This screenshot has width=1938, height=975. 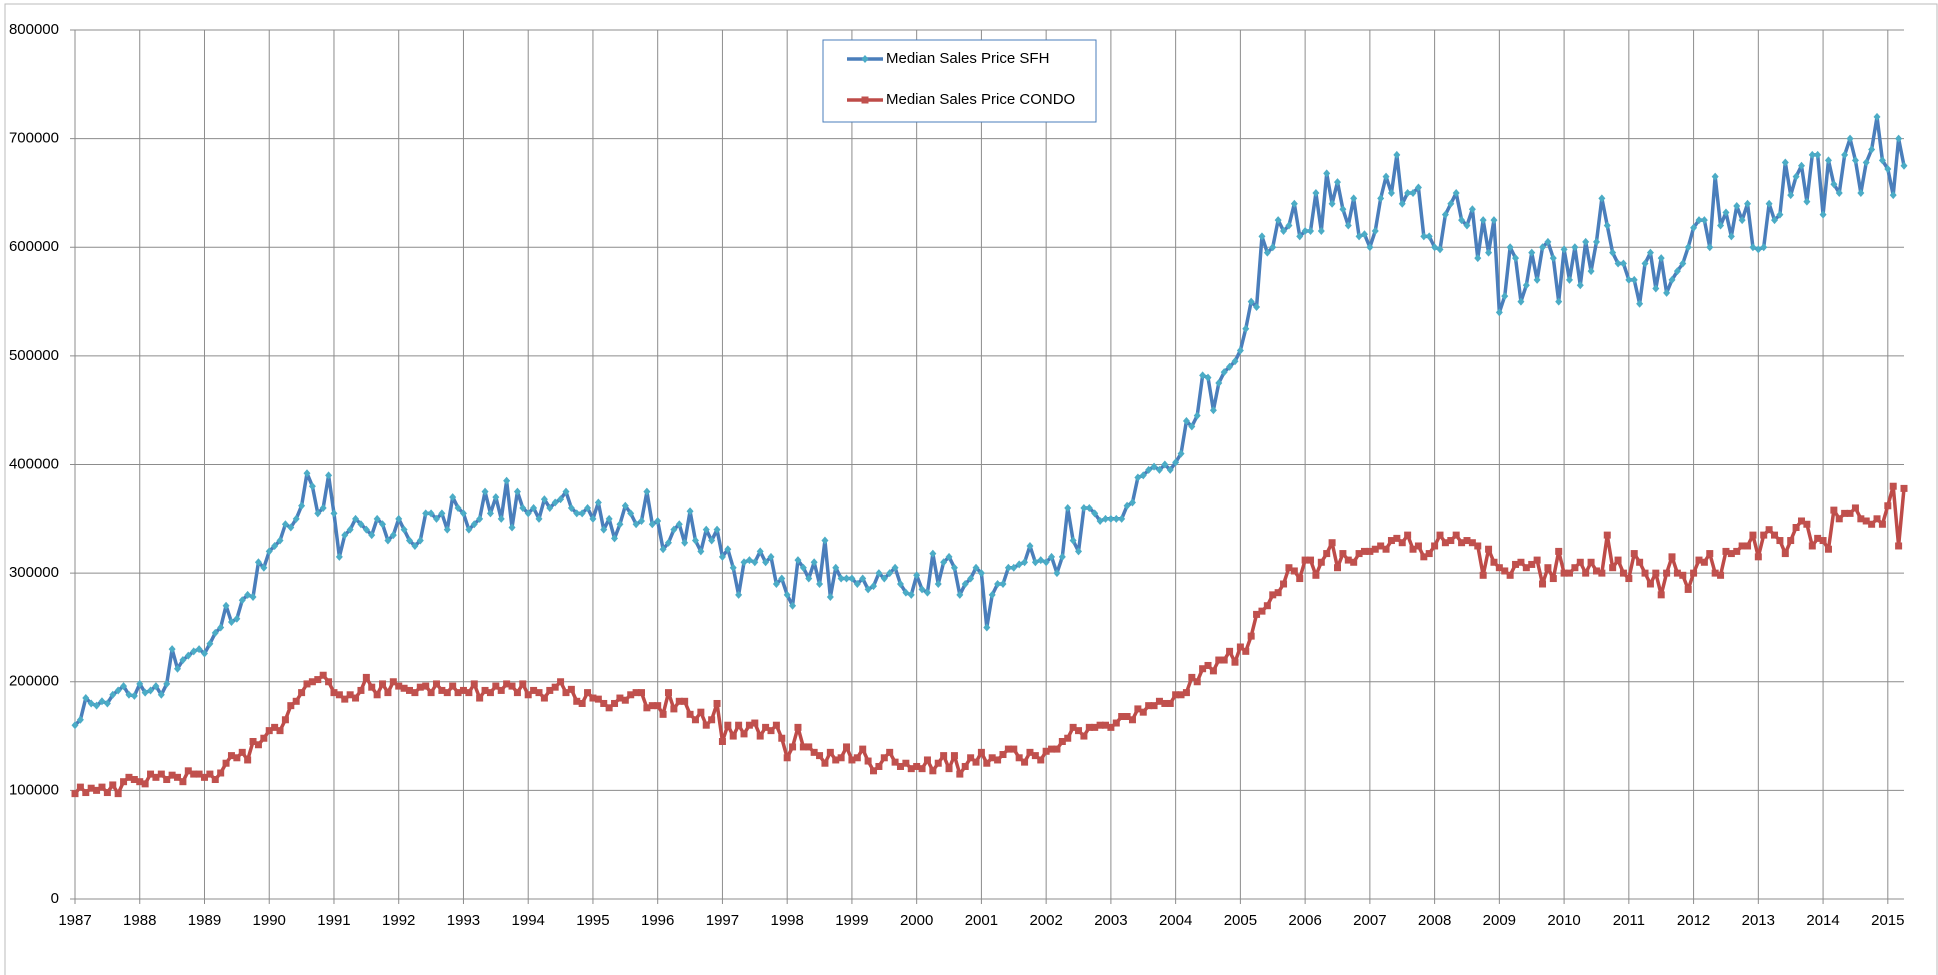 What do you see at coordinates (74, 920) in the screenshot?
I see `x-tick-label: 1987` at bounding box center [74, 920].